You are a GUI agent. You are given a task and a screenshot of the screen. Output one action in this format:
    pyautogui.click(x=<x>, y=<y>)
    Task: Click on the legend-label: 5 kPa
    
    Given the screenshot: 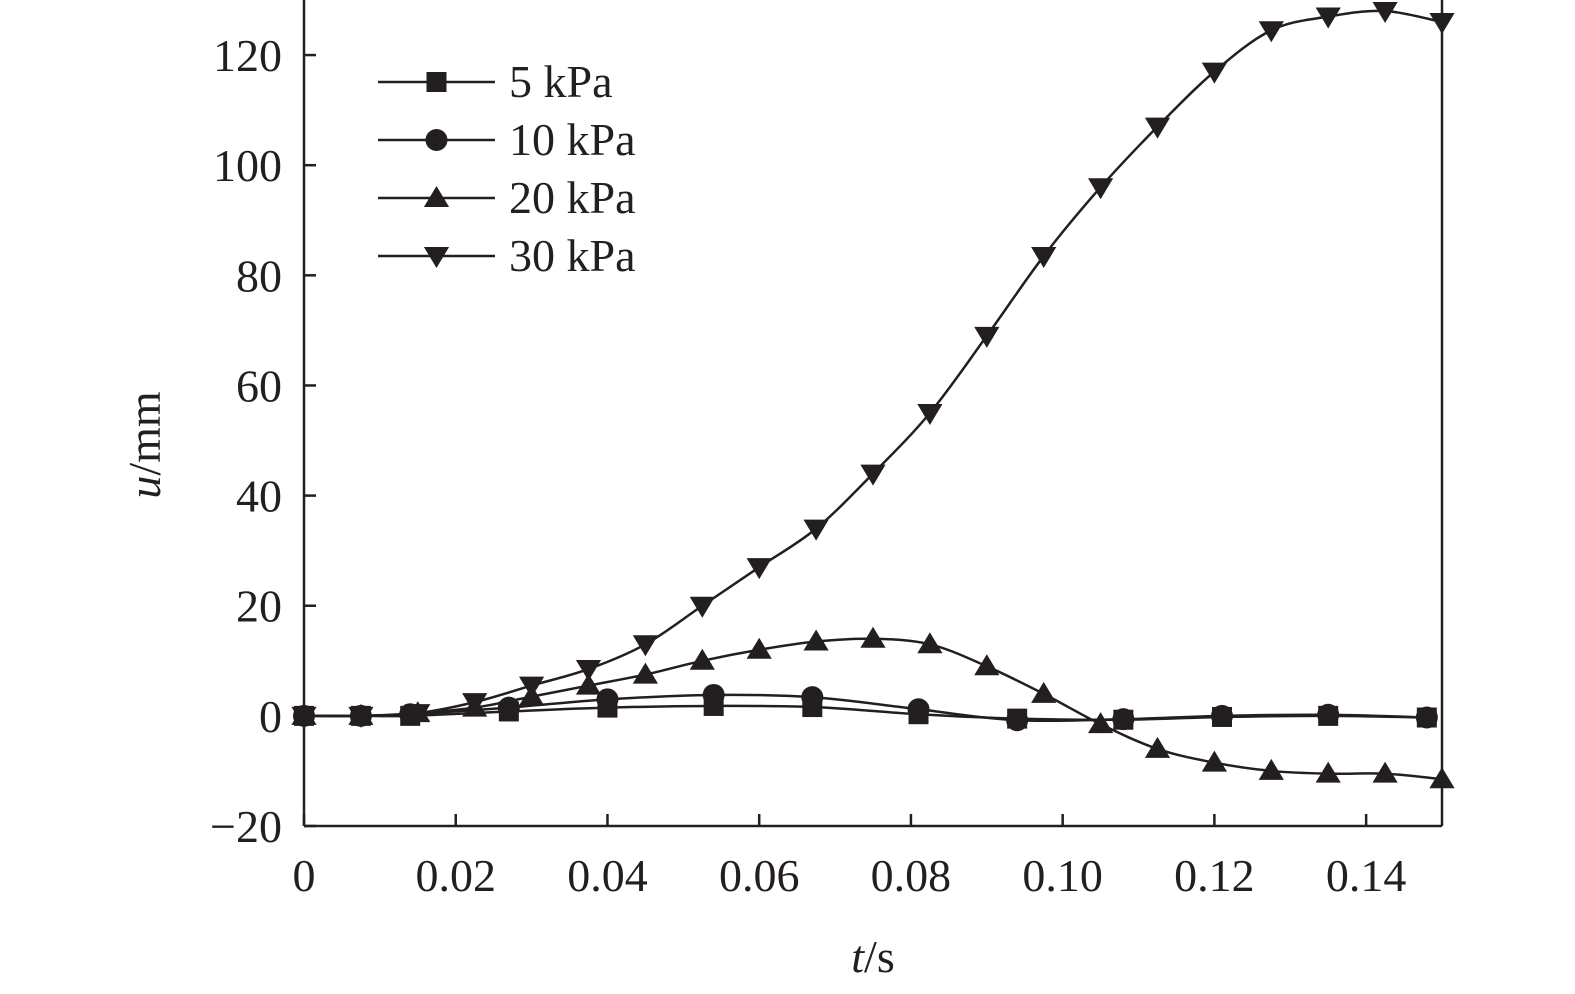 What is the action you would take?
    pyautogui.click(x=561, y=81)
    